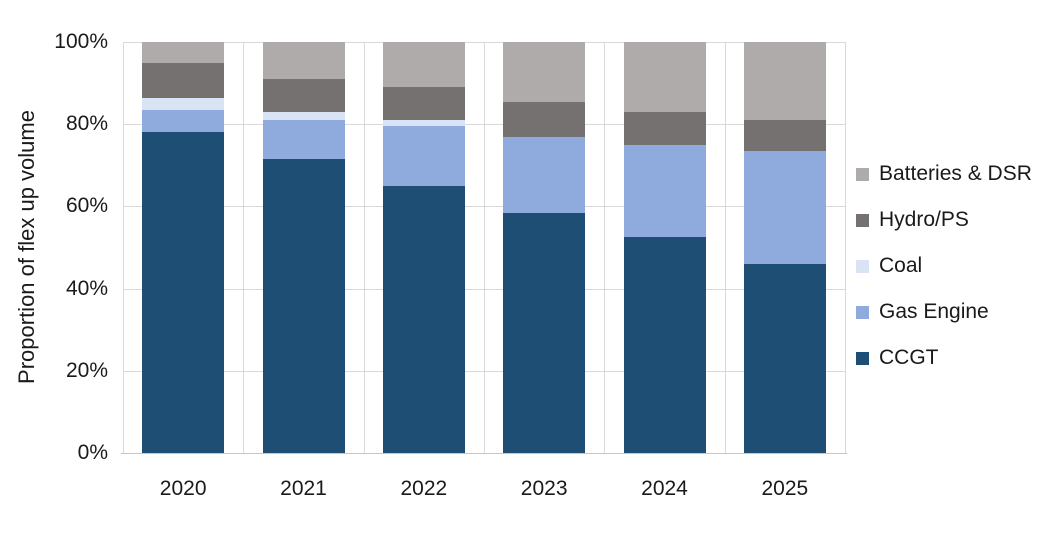 The width and height of the screenshot is (1057, 537). Describe the element at coordinates (183, 80) in the screenshot. I see `bar-2020-segment-hydro-ps` at that location.